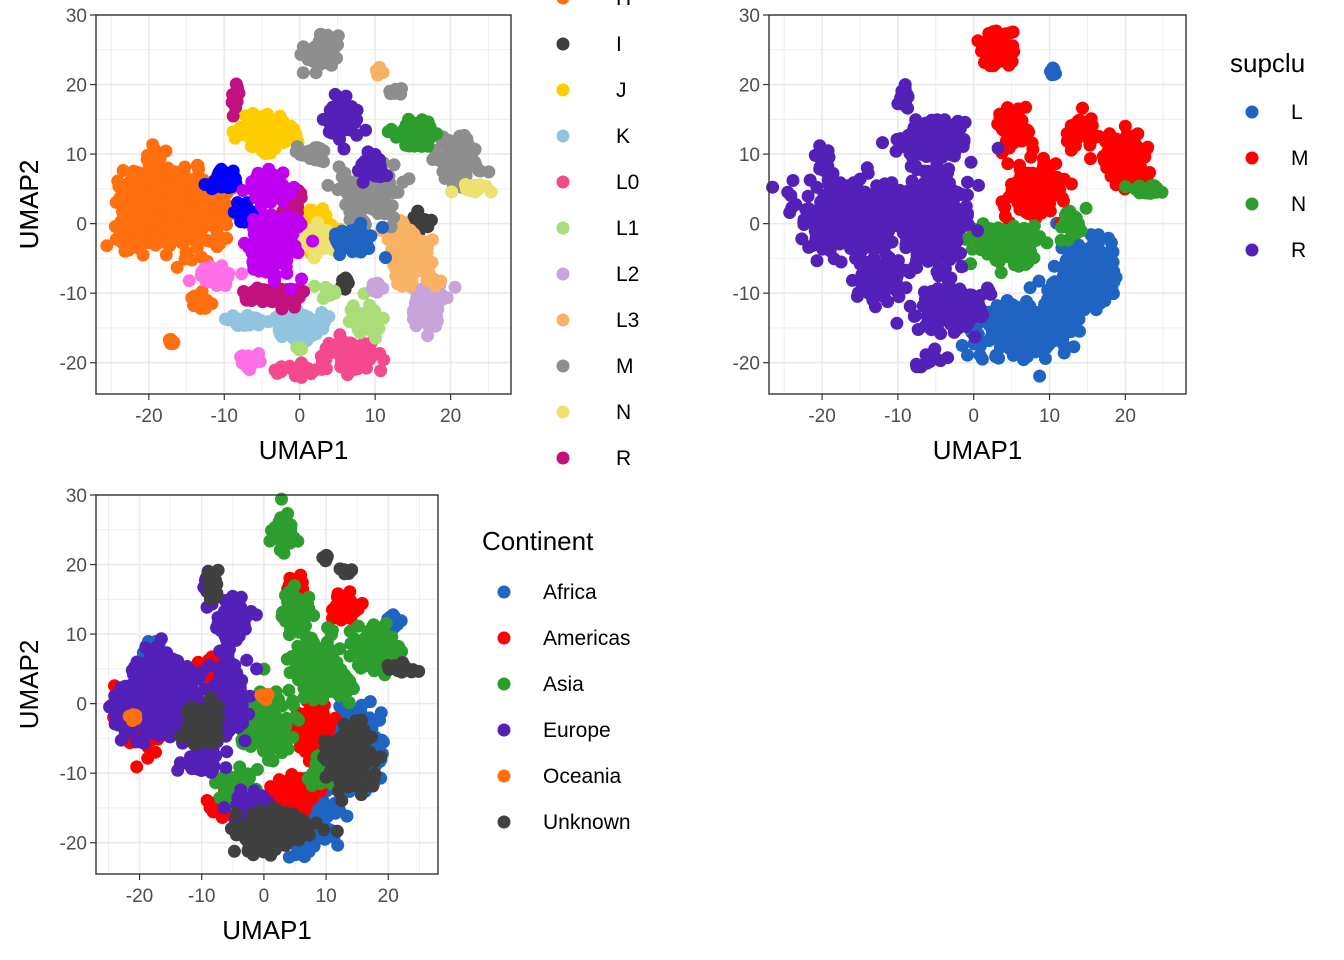  What do you see at coordinates (621, 90) in the screenshot?
I see `legend-label: J` at bounding box center [621, 90].